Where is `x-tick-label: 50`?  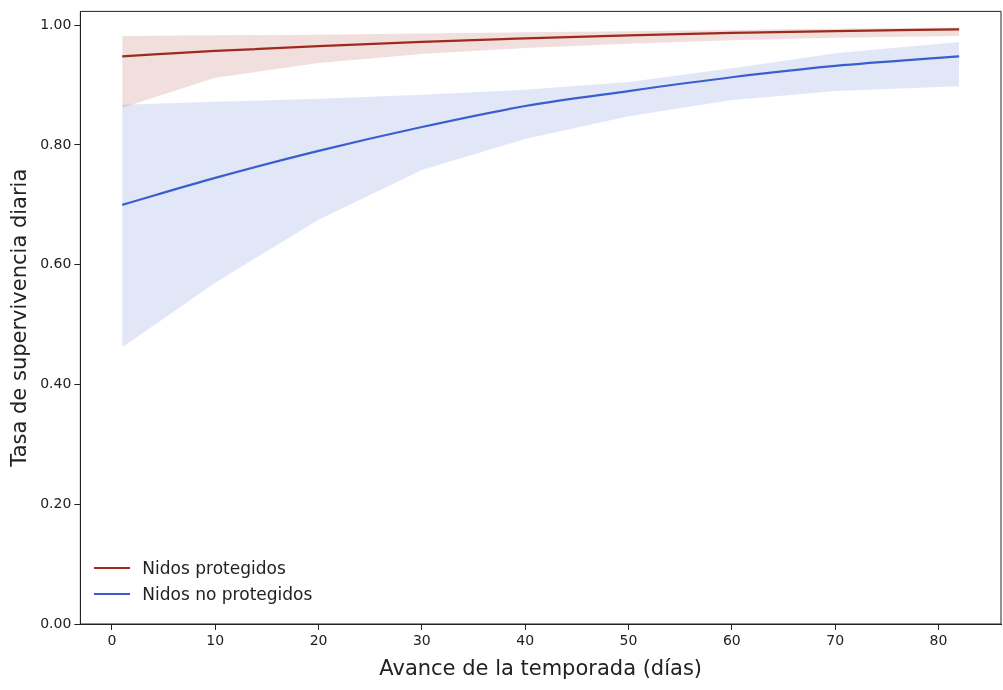
x-tick-label: 50 is located at coordinates (628, 640).